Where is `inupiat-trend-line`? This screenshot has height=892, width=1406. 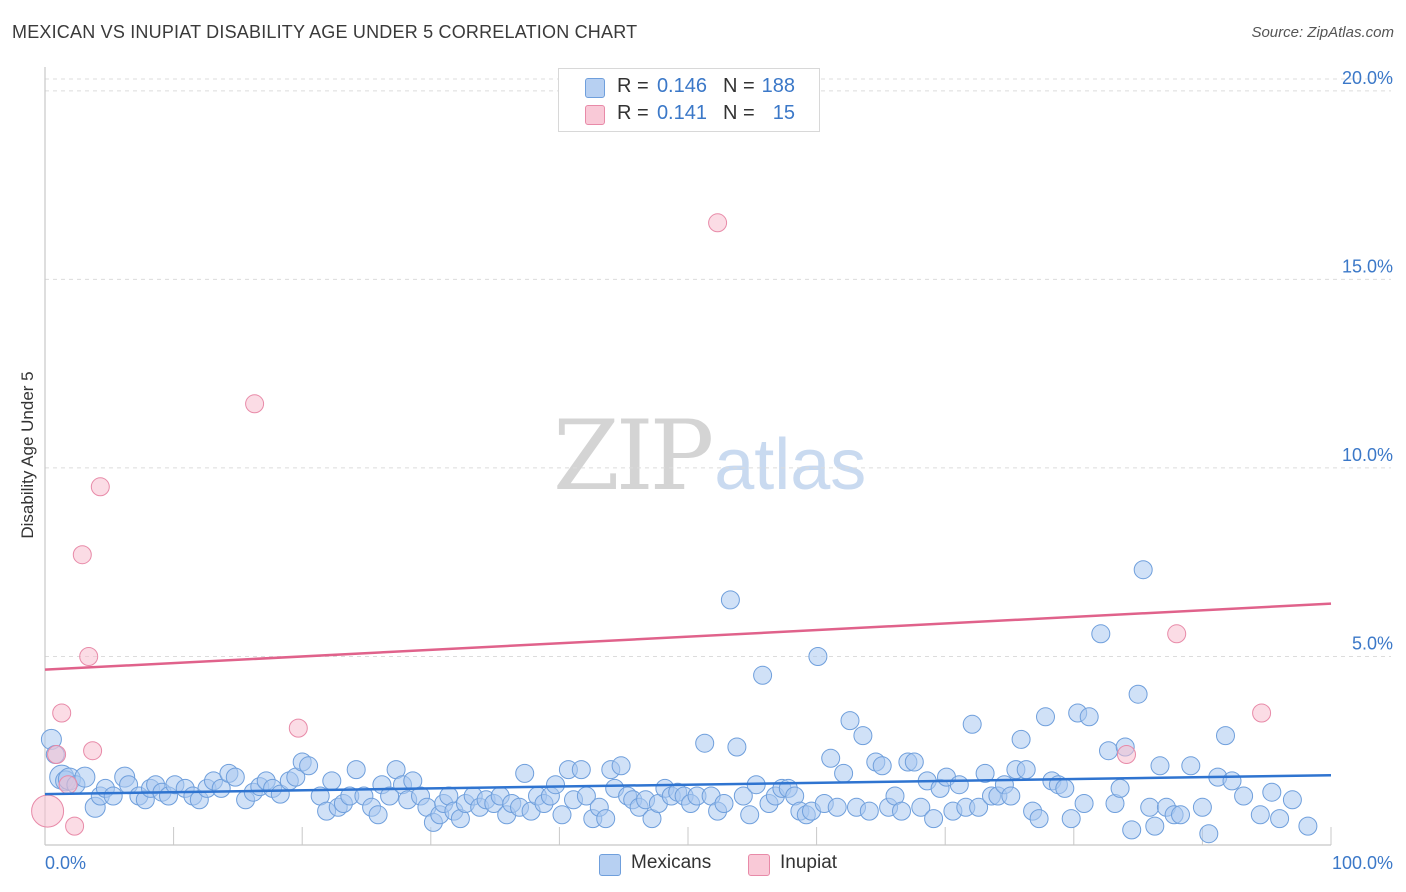
inupiat-trend-line is located at coordinates (688, 636).